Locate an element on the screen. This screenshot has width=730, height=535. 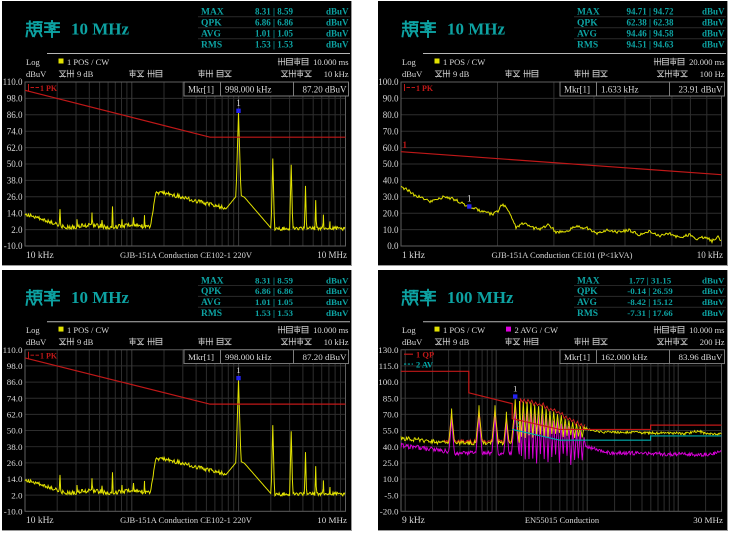
svg-text: 87.20 dBuV is located at coordinates (324, 90).